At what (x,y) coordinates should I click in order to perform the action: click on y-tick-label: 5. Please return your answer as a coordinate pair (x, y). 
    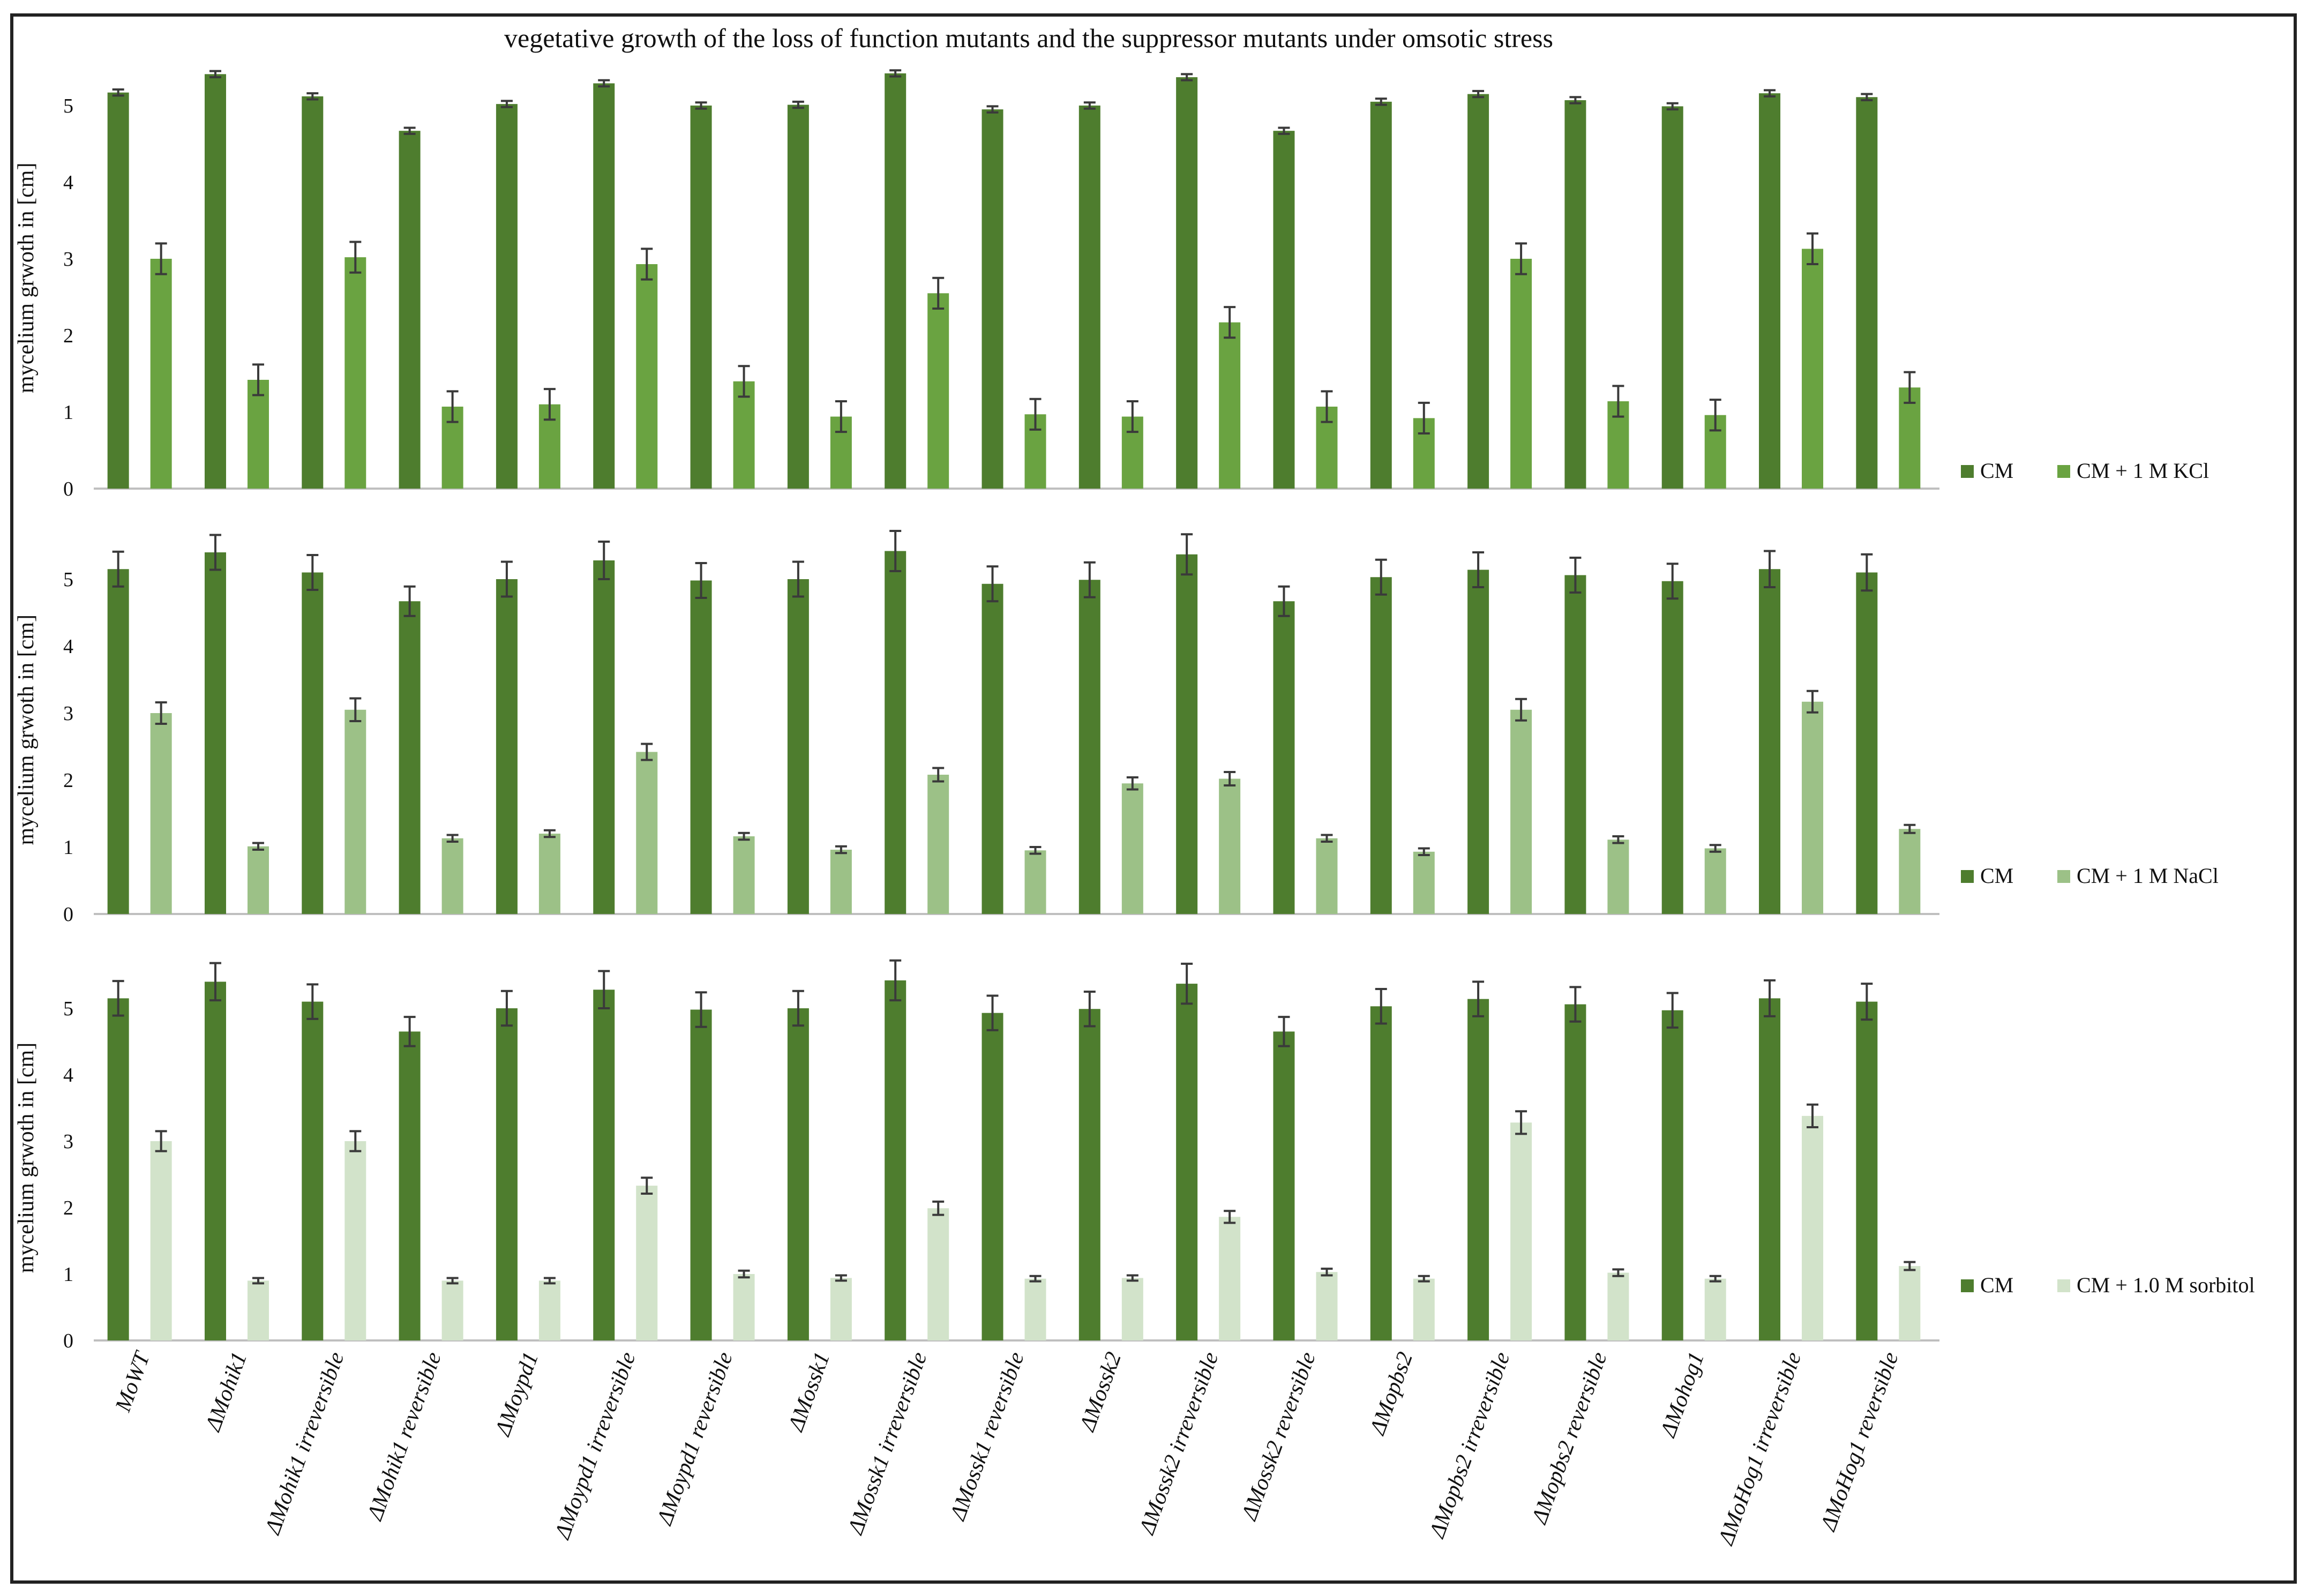
    Looking at the image, I should click on (68, 106).